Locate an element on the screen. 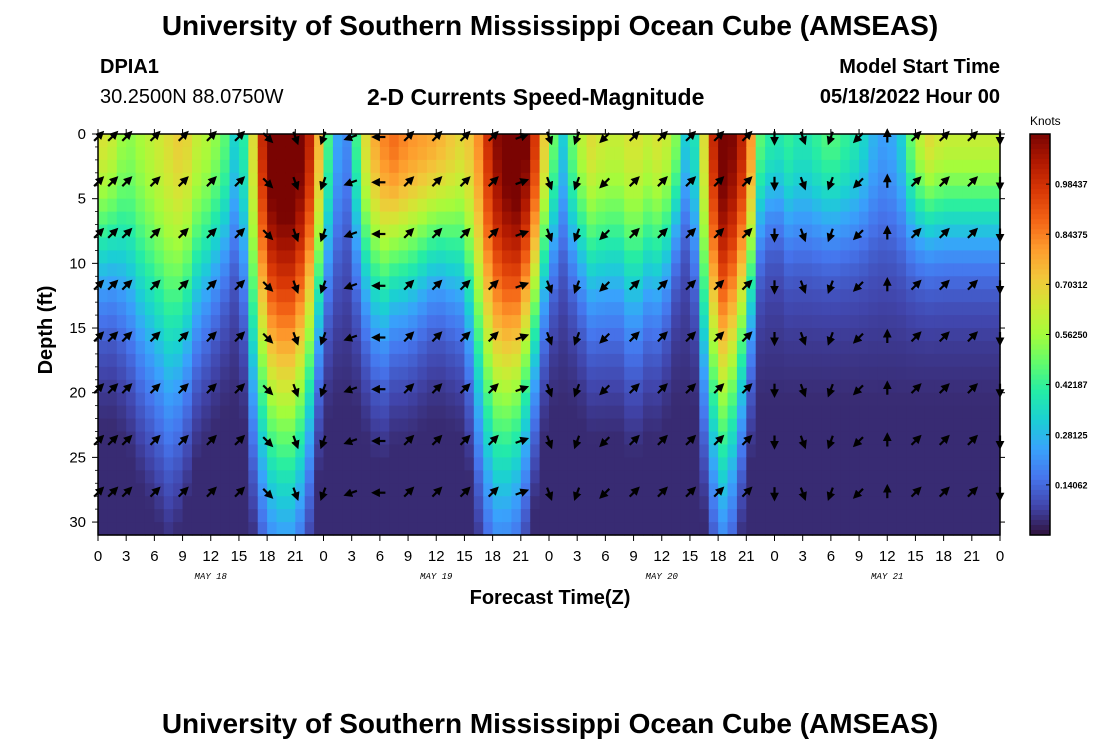 The width and height of the screenshot is (1100, 750). colorbar-tick-label: 0.56250 is located at coordinates (1071, 335).